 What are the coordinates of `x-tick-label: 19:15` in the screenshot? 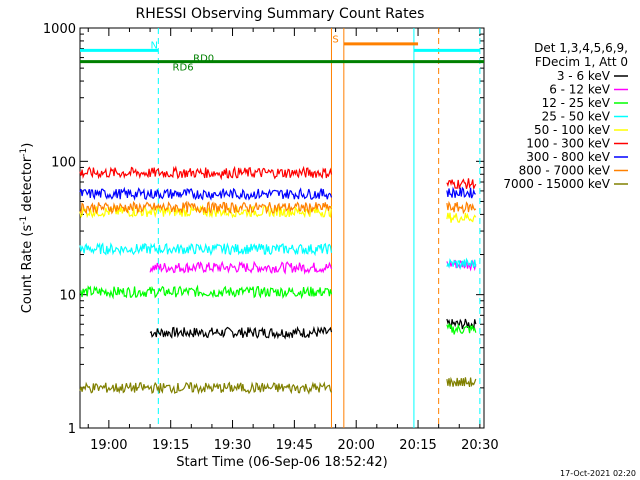 It's located at (170, 445).